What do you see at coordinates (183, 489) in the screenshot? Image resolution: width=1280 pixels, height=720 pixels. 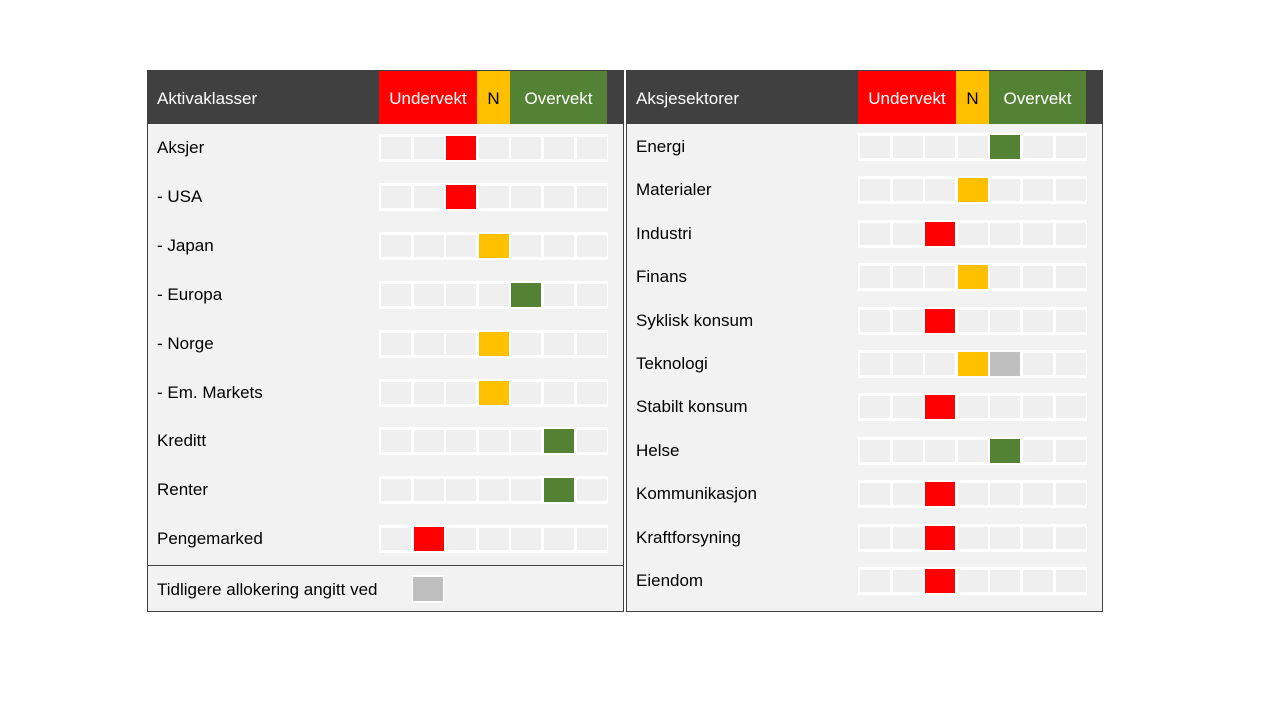 I see `row-label: Renter` at bounding box center [183, 489].